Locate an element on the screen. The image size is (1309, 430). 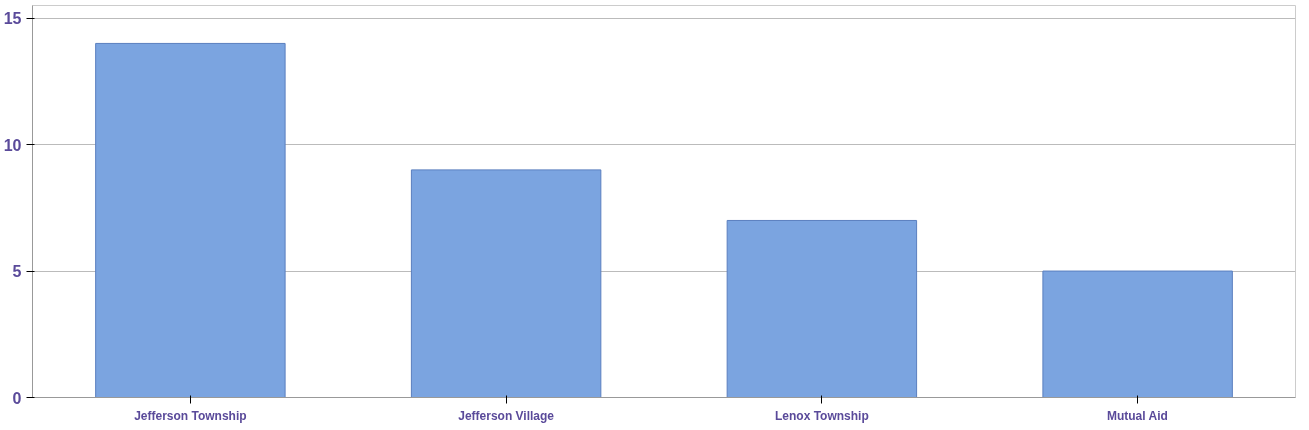
y-tick-label: 10 is located at coordinates (12, 145).